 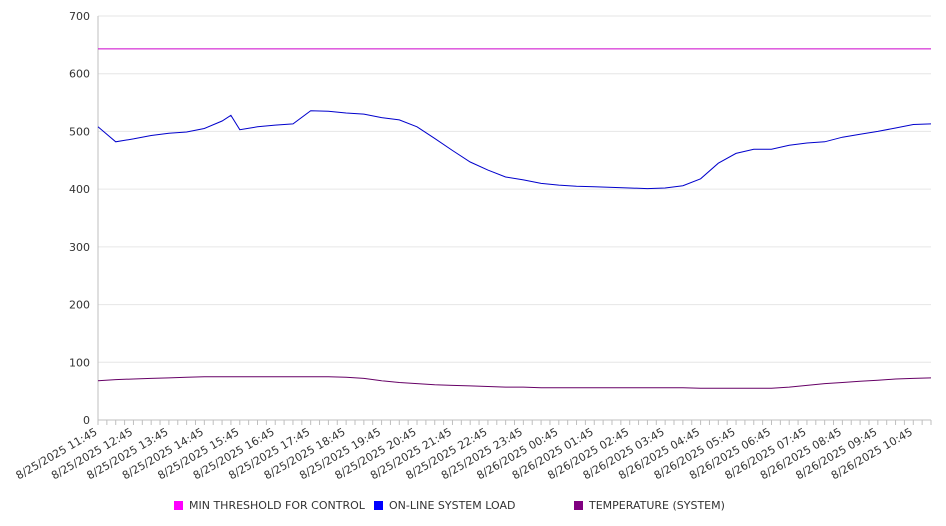 I want to click on legend-label: MIN THRESHOLD FOR CONTROL, so click(x=277, y=505).